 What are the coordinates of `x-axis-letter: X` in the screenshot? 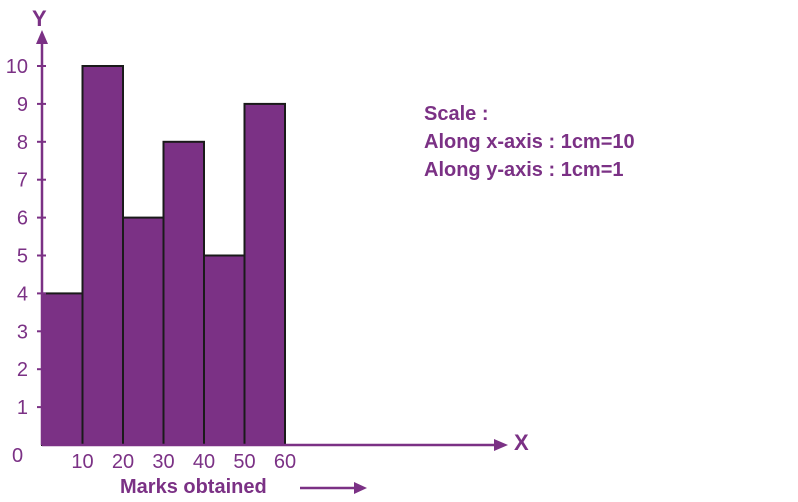 It's located at (521, 442).